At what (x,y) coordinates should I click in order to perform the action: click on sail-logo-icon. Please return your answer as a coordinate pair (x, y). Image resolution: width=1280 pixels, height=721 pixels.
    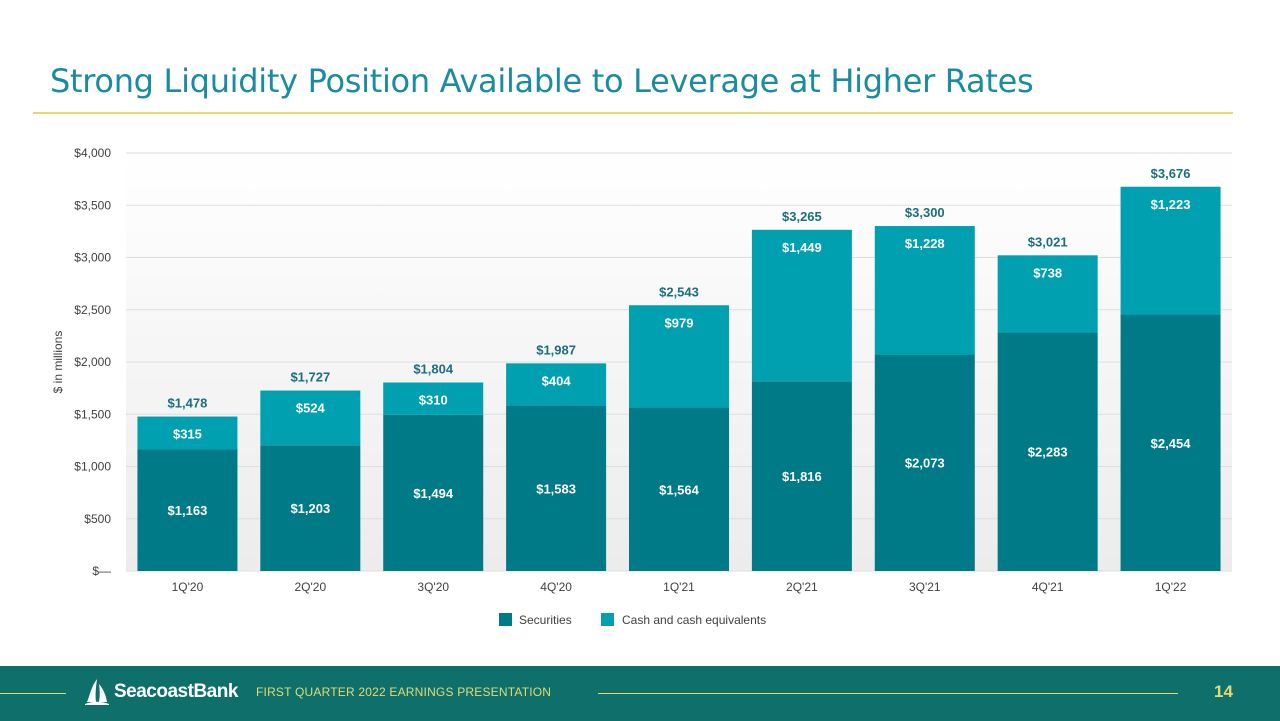
    Looking at the image, I should click on (97, 692).